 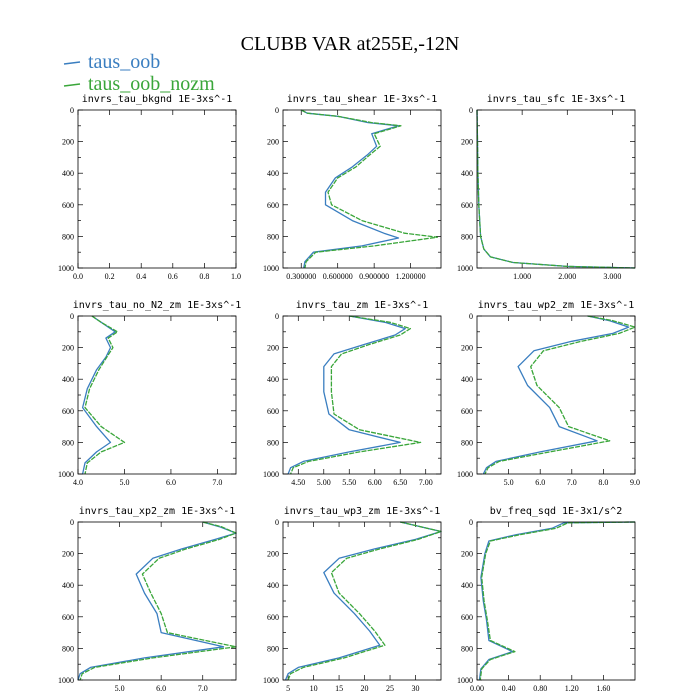 What do you see at coordinates (365, 688) in the screenshot?
I see `x-tick-label: 20` at bounding box center [365, 688].